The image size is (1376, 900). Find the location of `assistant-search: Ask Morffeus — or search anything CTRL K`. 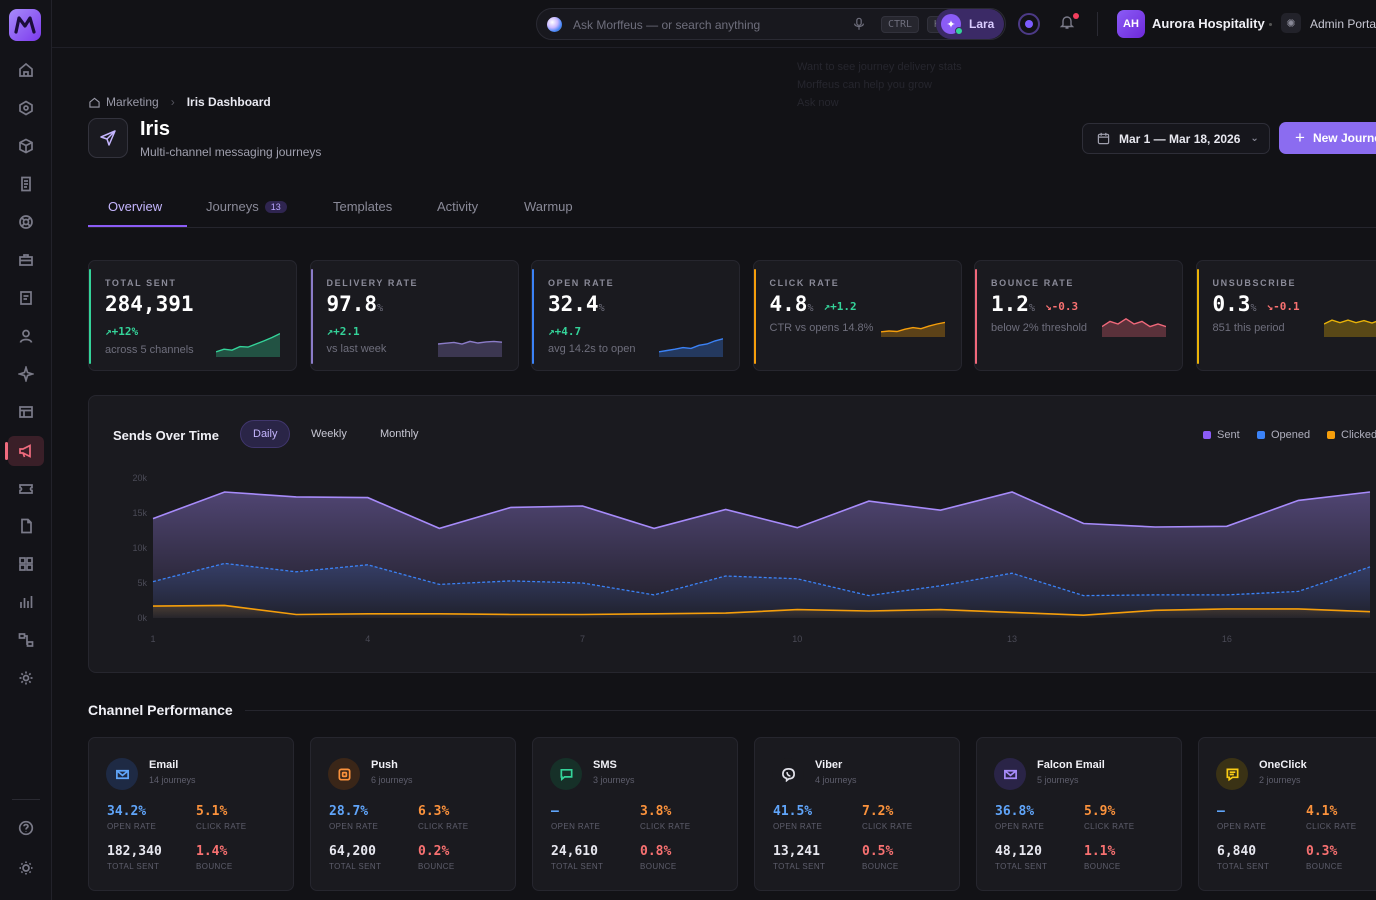

assistant-search: Ask Morffeus — or search anything CTRL K is located at coordinates (771, 24).